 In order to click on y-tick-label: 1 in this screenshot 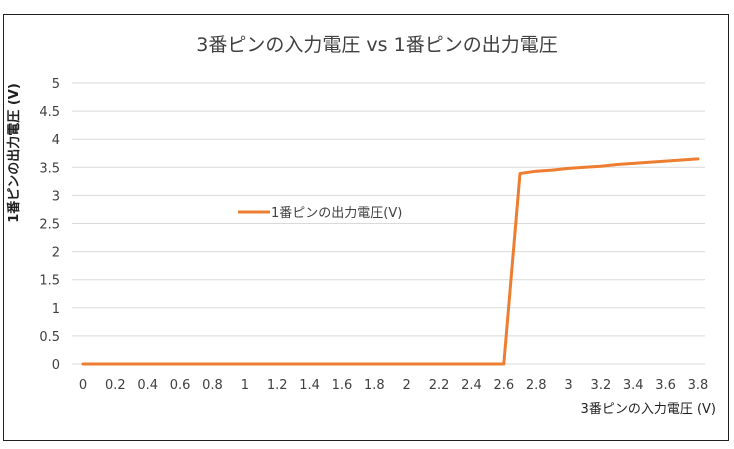, I will do `click(56, 309)`.